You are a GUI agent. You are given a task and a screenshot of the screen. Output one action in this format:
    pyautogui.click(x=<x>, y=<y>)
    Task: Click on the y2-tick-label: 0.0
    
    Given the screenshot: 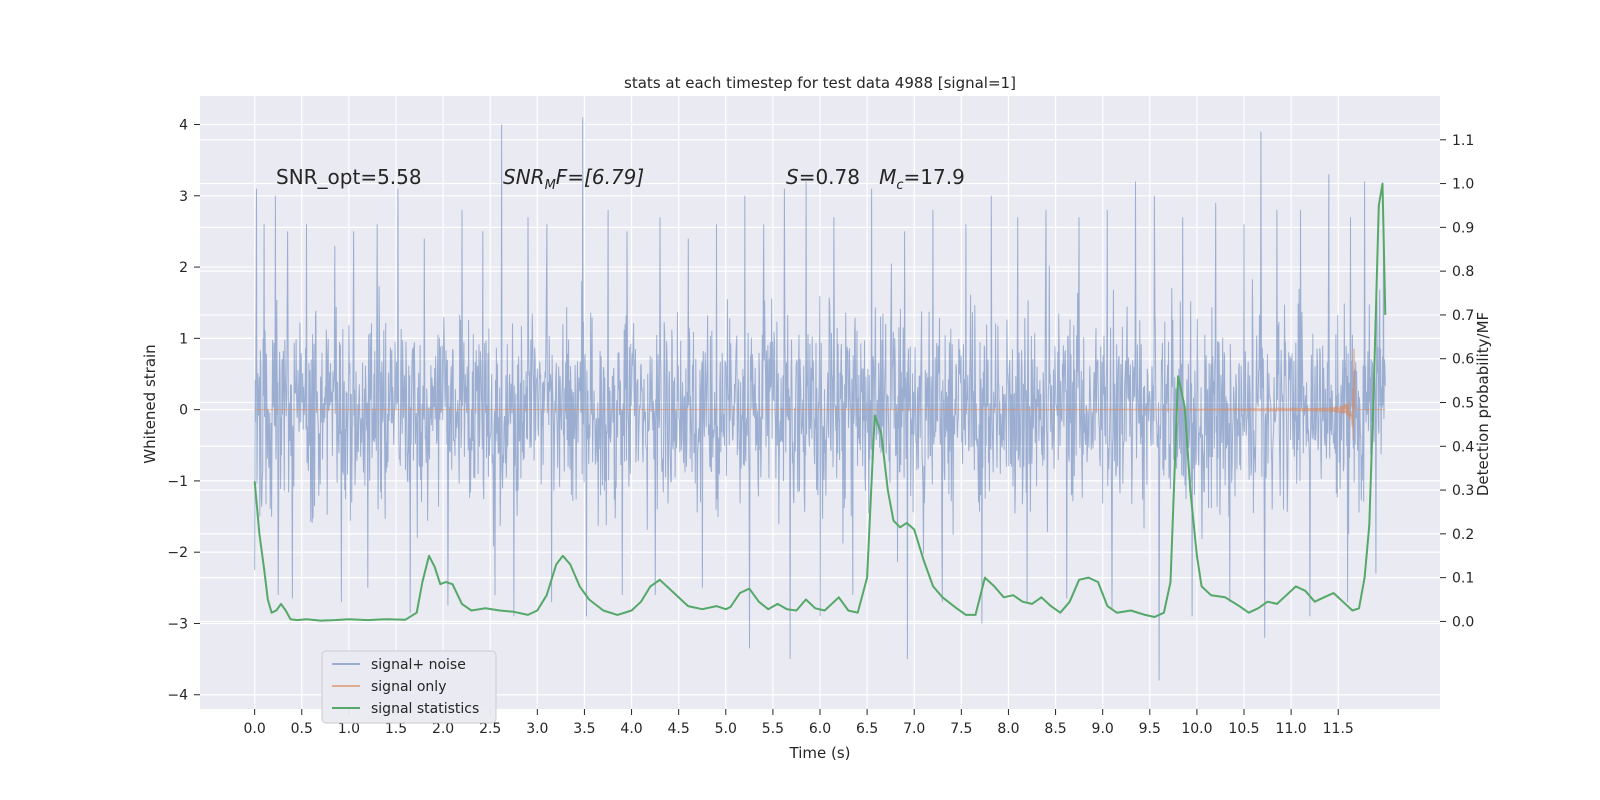 What is the action you would take?
    pyautogui.click(x=1463, y=622)
    